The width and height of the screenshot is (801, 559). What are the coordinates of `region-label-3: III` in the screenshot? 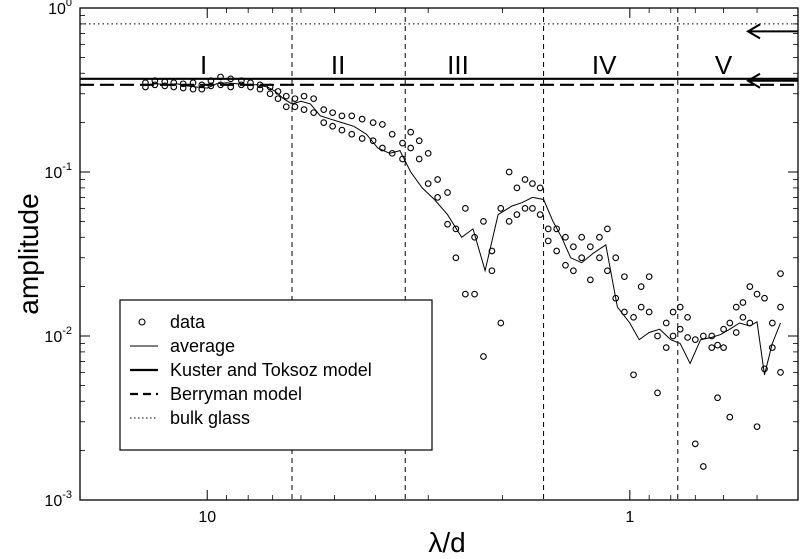 It's located at (458, 65).